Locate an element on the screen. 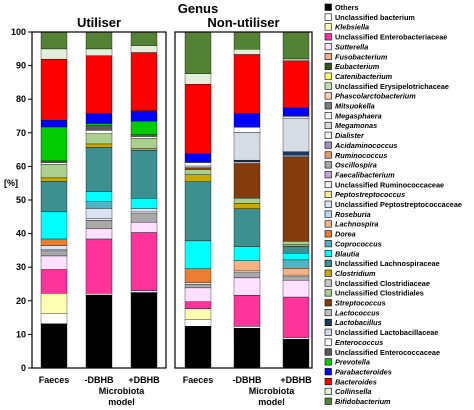 This screenshot has width=474, height=410. legend-label: Sutterella is located at coordinates (351, 46).